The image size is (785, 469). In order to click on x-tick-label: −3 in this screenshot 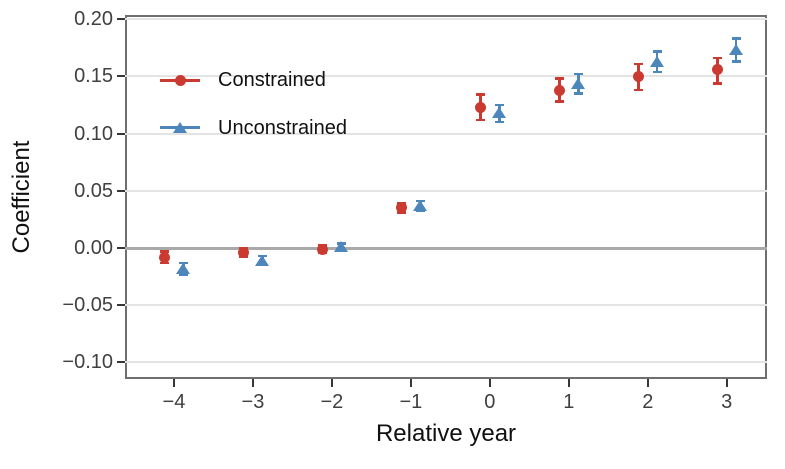, I will do `click(253, 402)`.